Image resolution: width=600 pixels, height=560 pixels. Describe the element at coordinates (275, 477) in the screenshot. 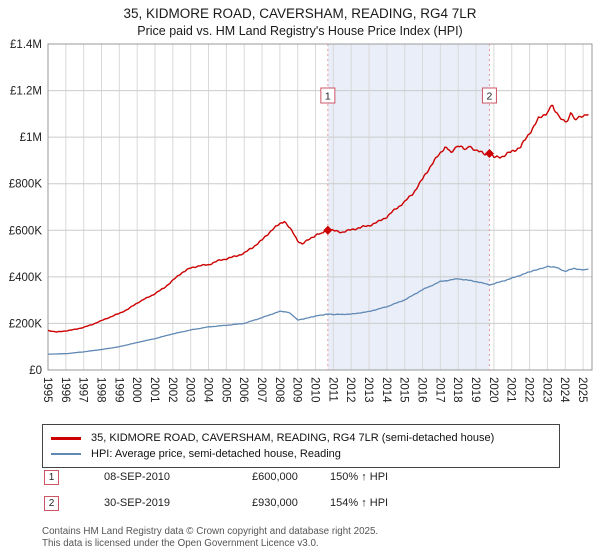

I see `sale-price-1: £600,000` at that location.